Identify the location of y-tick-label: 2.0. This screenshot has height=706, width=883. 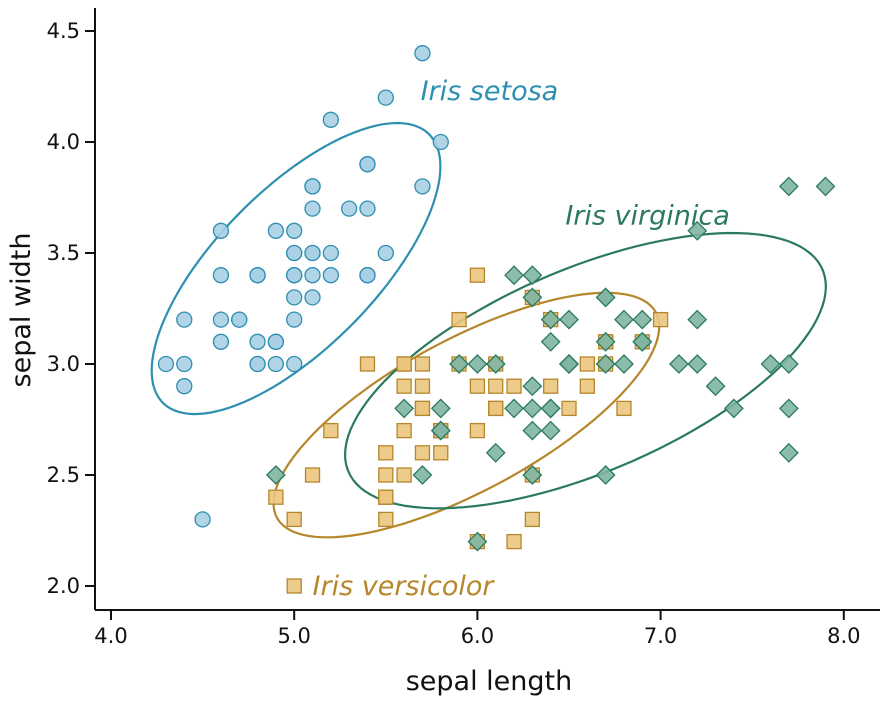
(63, 586).